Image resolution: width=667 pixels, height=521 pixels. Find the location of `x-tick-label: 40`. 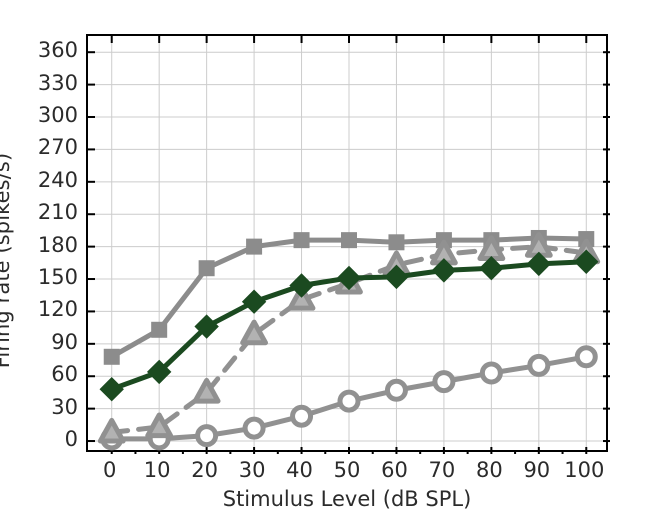

x-tick-label: 40 is located at coordinates (299, 470).